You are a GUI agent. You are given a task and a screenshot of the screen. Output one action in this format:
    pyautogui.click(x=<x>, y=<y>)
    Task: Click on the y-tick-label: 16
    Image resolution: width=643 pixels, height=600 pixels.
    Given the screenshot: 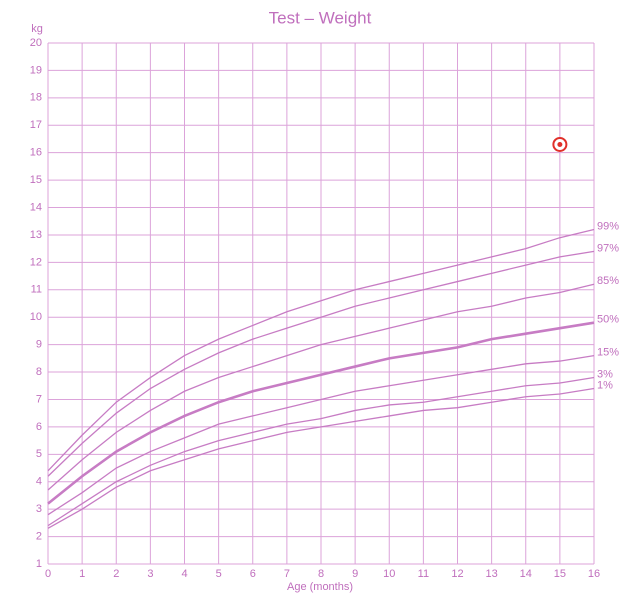 What is the action you would take?
    pyautogui.click(x=36, y=153)
    